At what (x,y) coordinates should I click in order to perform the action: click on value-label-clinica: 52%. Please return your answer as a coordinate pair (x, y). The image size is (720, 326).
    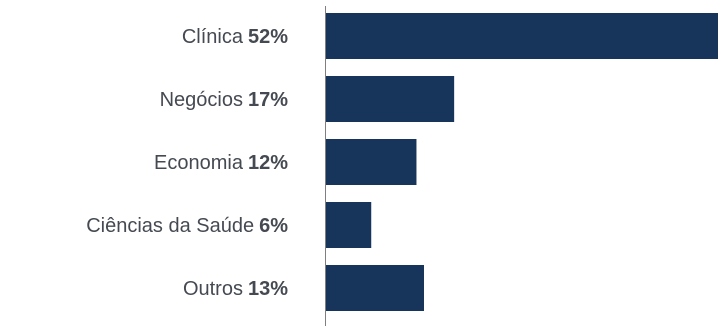
    Looking at the image, I should click on (268, 37).